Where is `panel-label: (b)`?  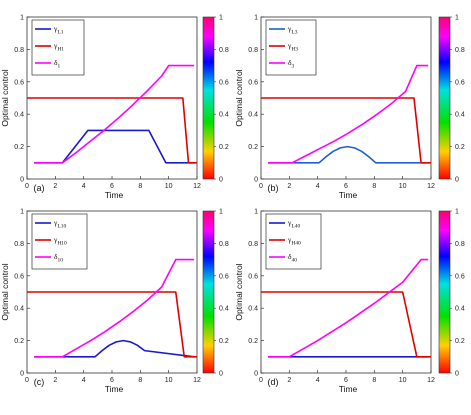
panel-label: (b) is located at coordinates (273, 188).